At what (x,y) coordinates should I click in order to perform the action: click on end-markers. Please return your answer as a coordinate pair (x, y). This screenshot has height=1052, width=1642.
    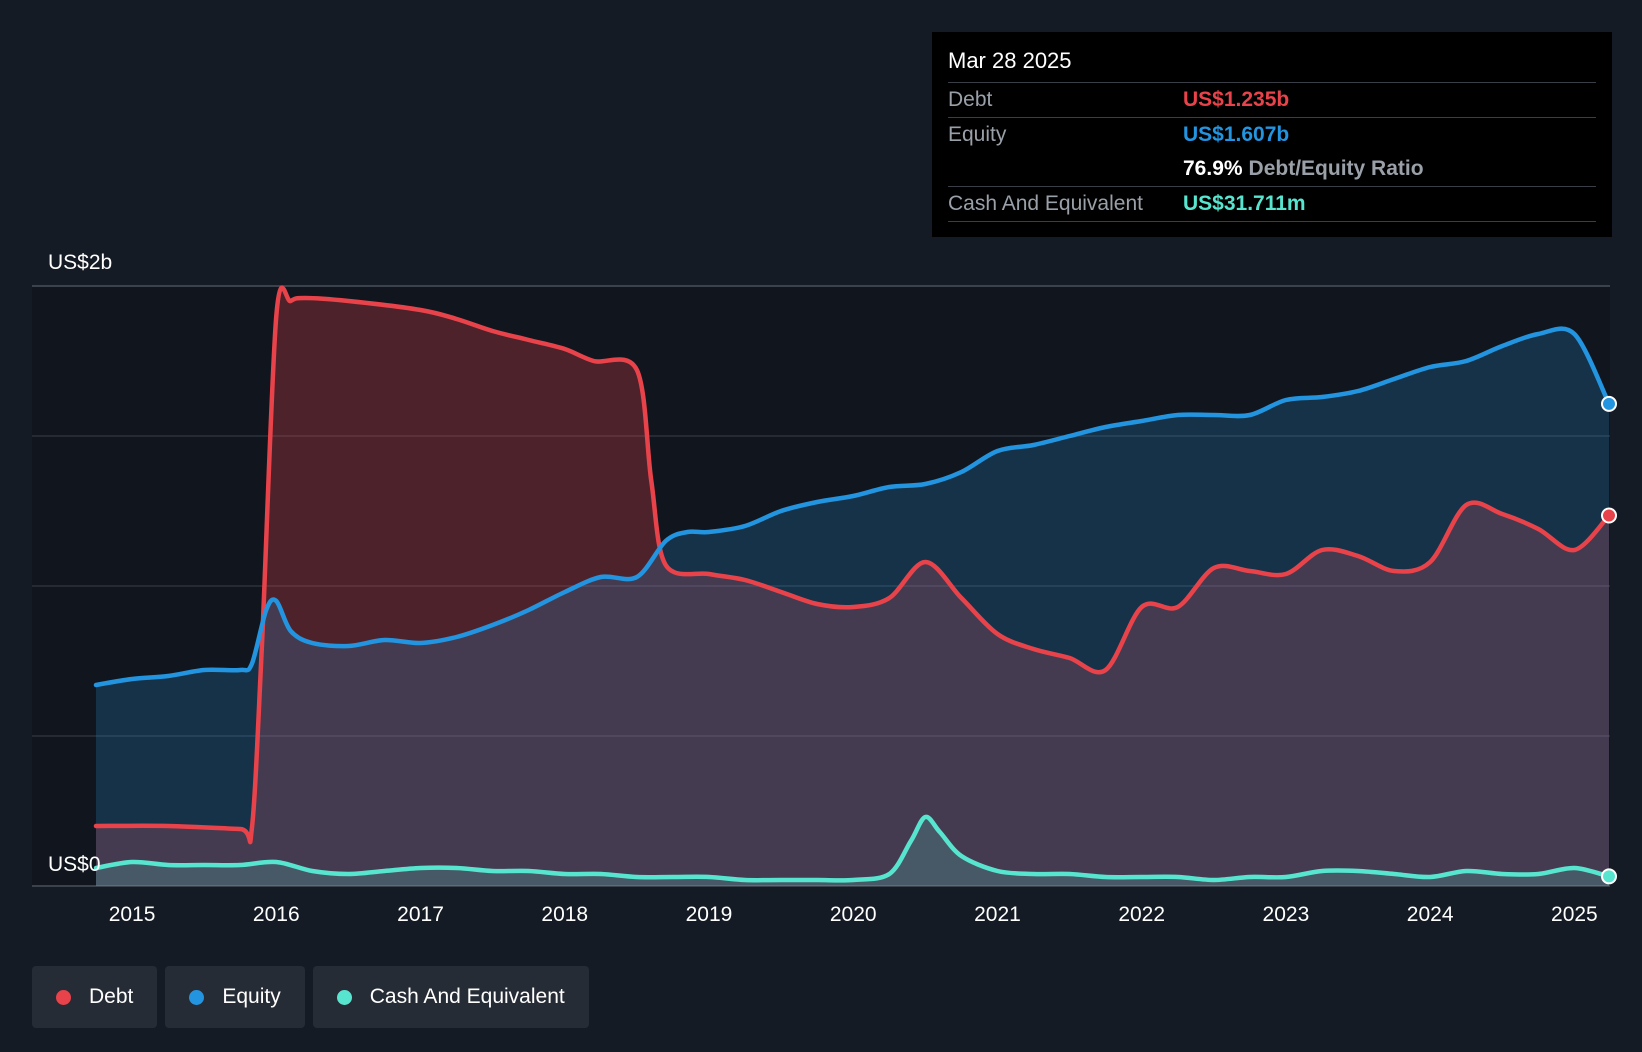
    Looking at the image, I should click on (1609, 640).